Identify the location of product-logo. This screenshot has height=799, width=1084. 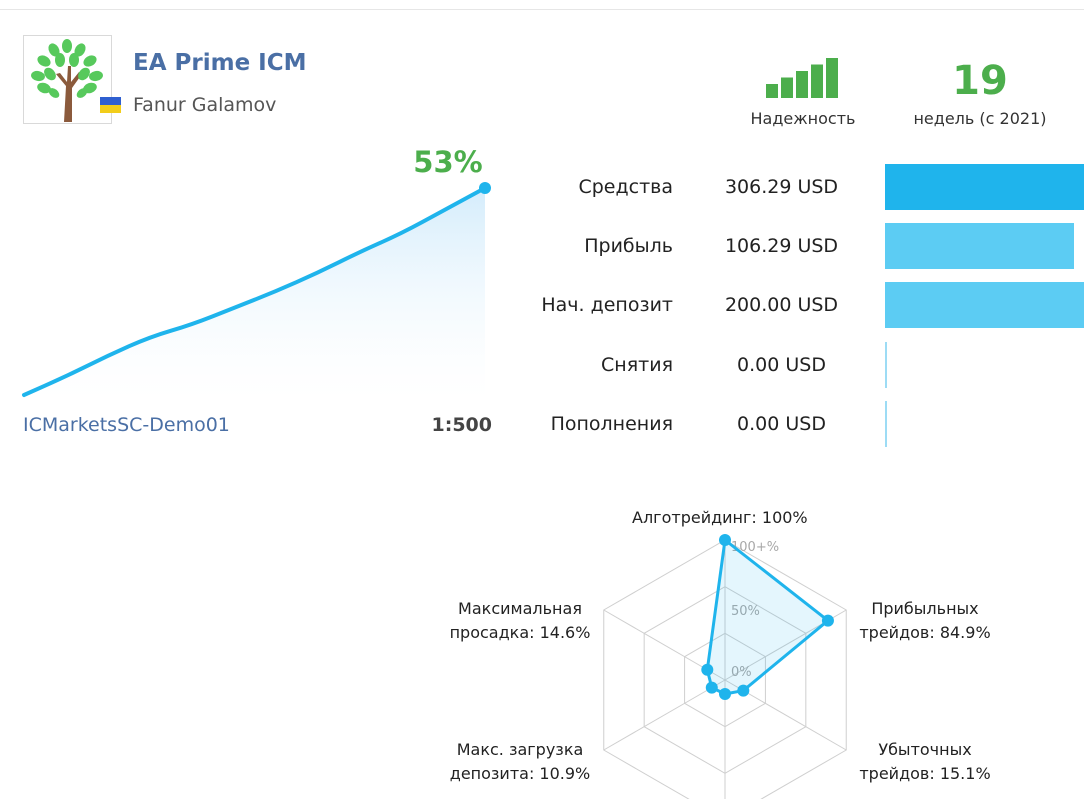
(67, 79).